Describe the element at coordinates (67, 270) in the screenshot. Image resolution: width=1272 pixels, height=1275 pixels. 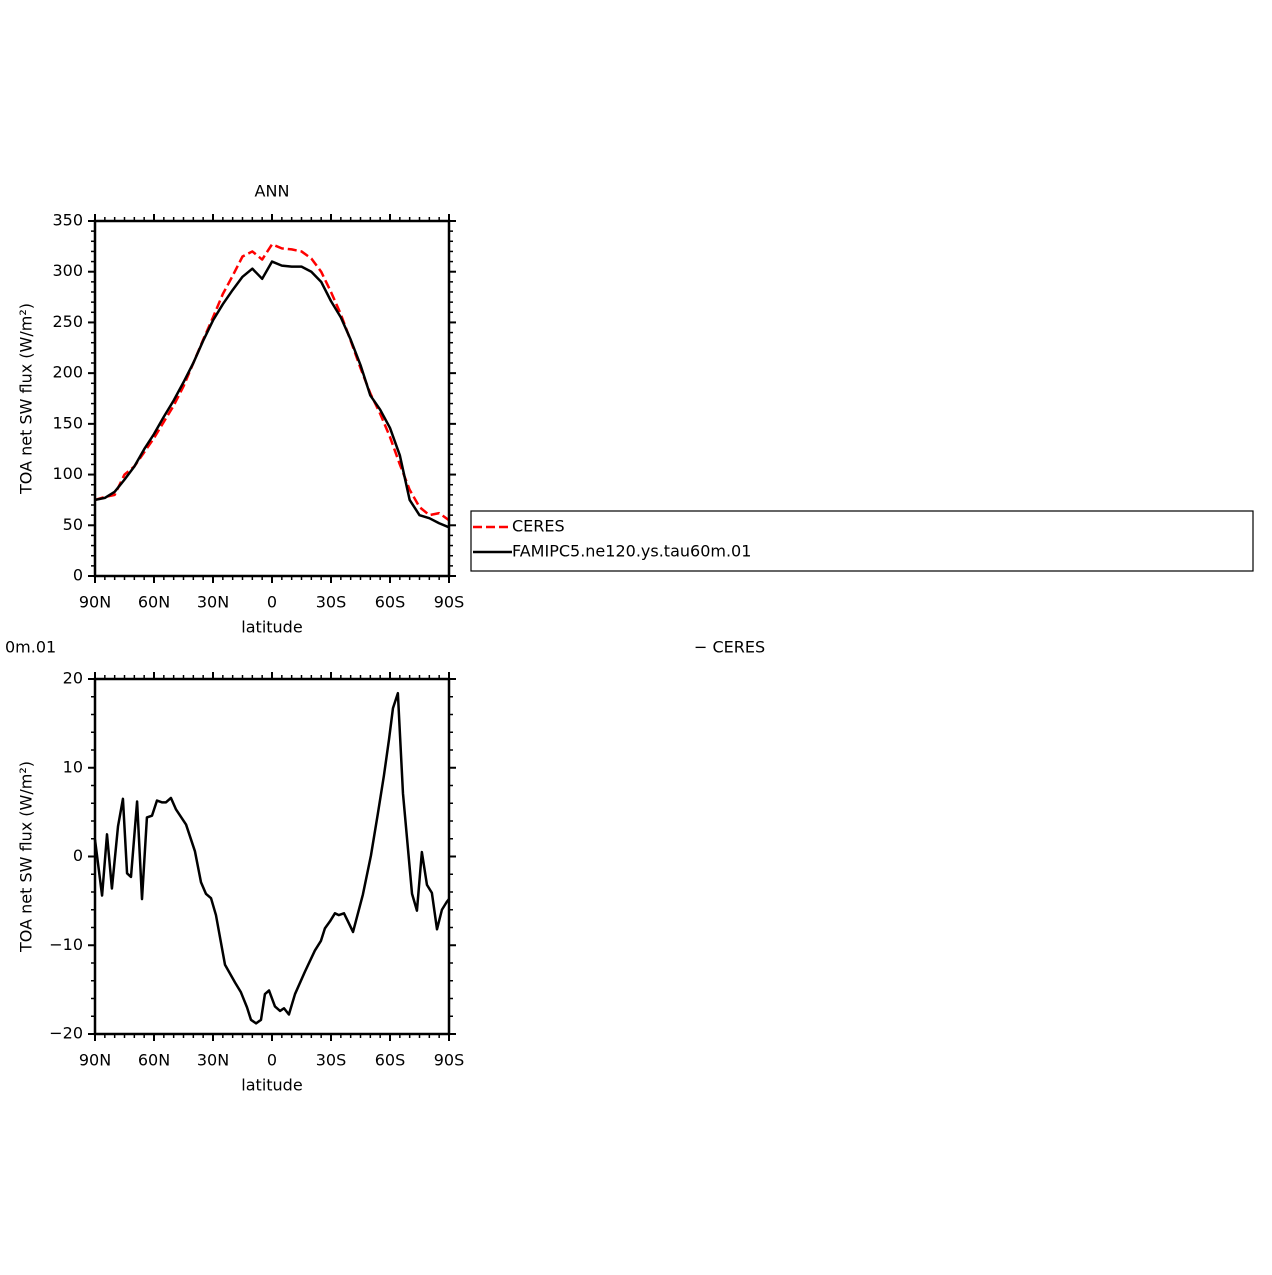
I see `y-tick-label: 300` at that location.